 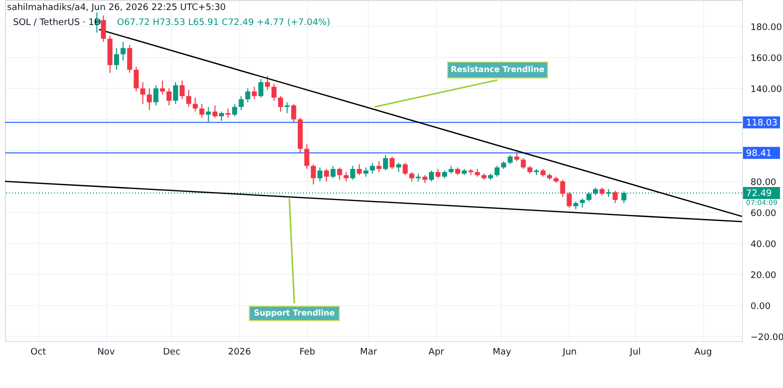 What do you see at coordinates (223, 23) in the screenshot?
I see `text: O67.72 H73.53 L65.91 C72.49 +4.77 (+7.04%)` at bounding box center [223, 23].